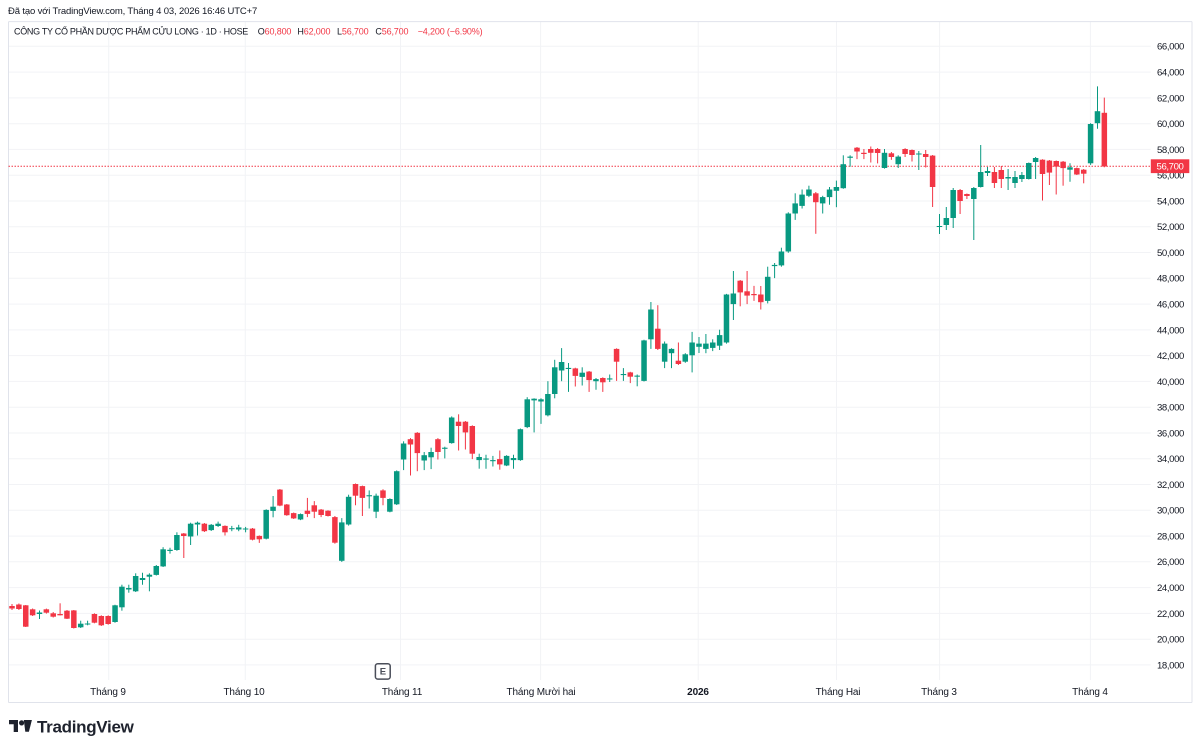  I want to click on svg-text: 44,000, so click(1170, 330).